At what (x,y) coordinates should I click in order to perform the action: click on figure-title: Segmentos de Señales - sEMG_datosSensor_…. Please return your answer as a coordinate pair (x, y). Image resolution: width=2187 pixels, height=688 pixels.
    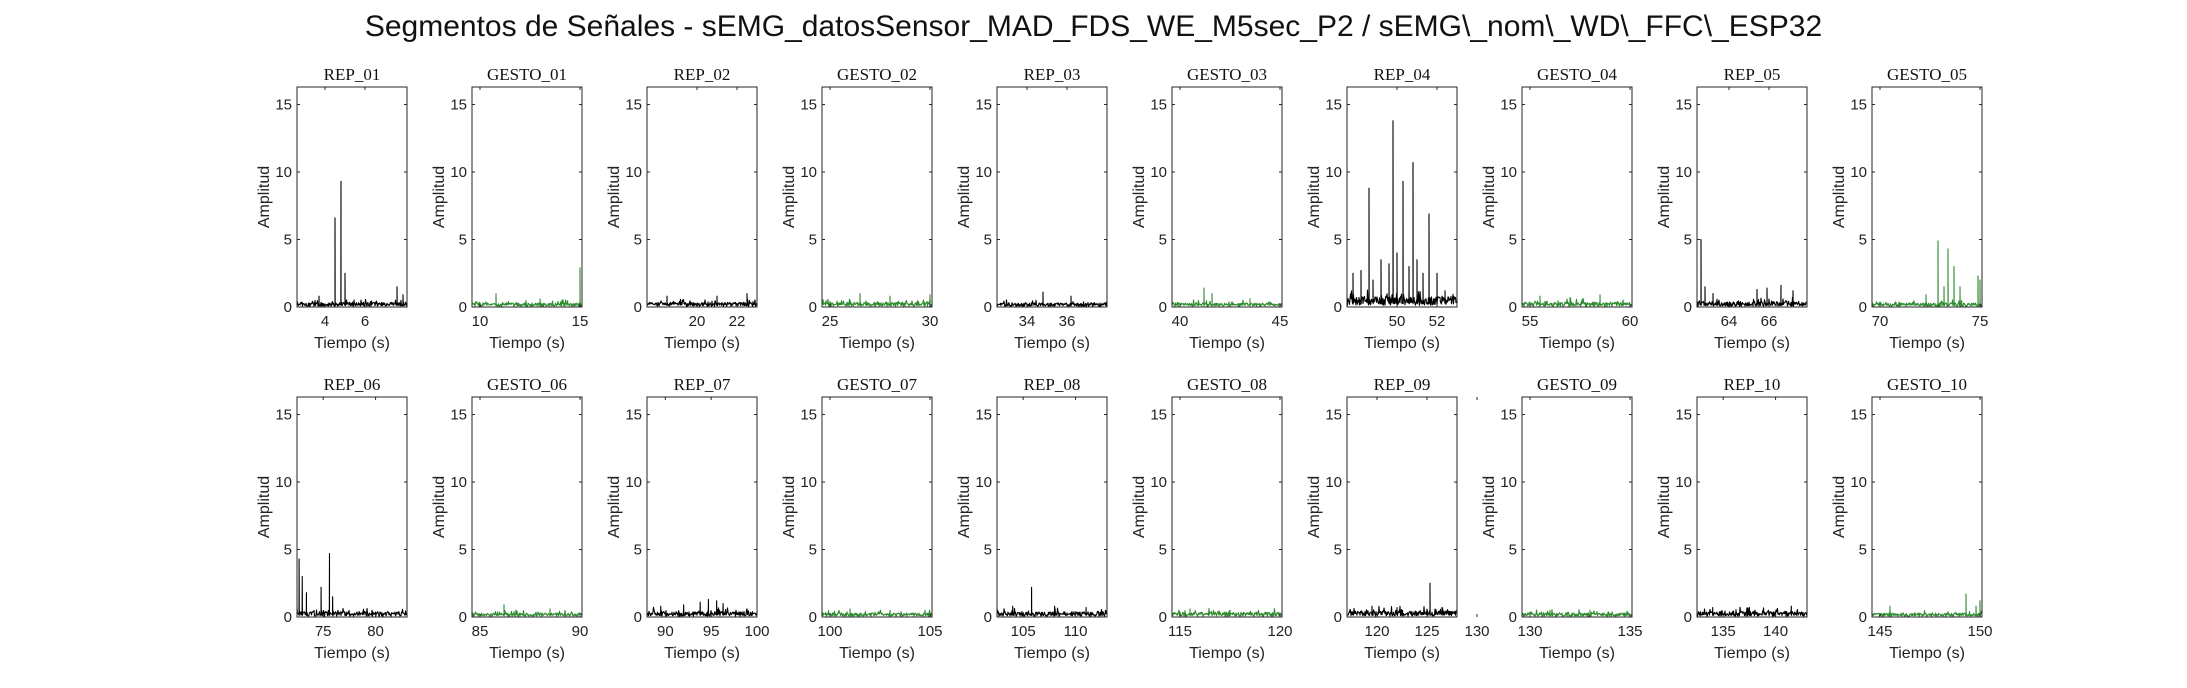
    Looking at the image, I should click on (1093, 26).